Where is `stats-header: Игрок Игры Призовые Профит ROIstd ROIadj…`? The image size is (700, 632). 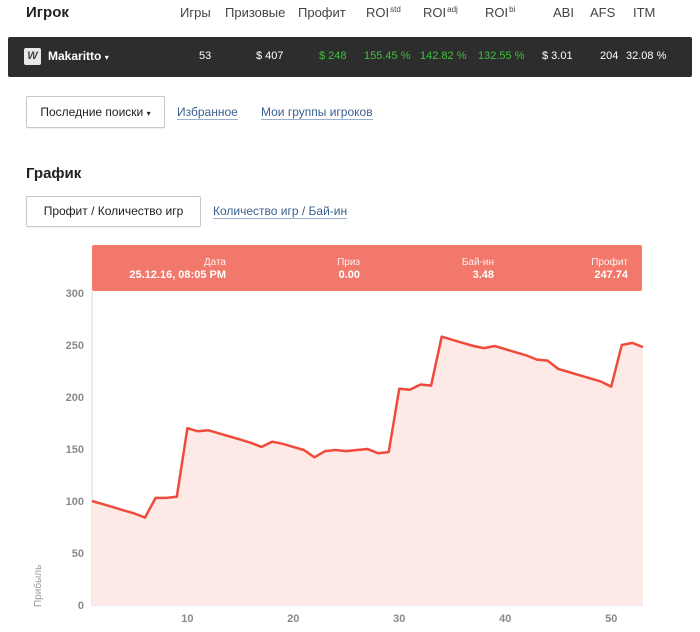 stats-header: Игрок Игры Призовые Профит ROIstd ROIadj… is located at coordinates (350, 13).